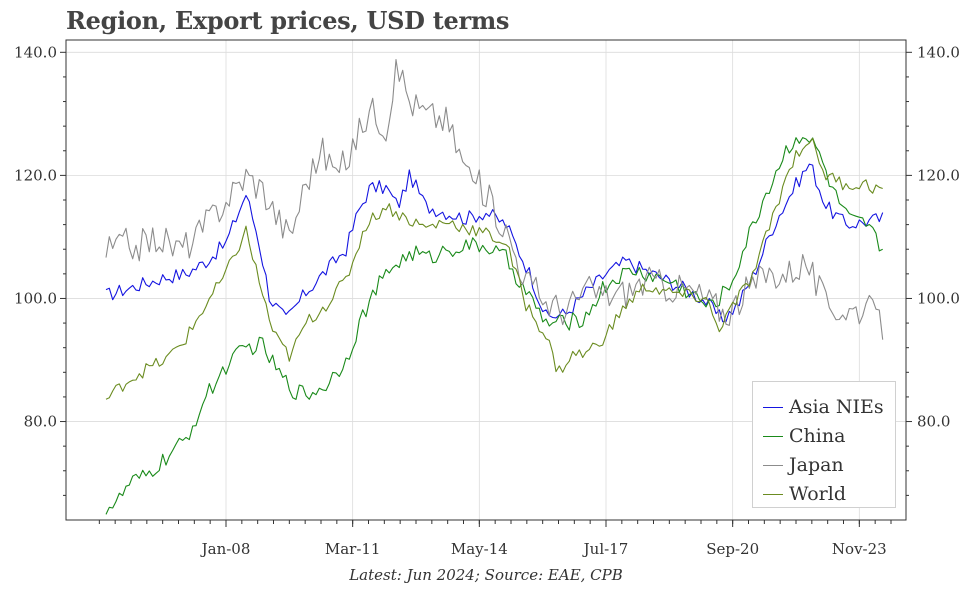  What do you see at coordinates (225, 549) in the screenshot?
I see `x-tick-label: Jan-08` at bounding box center [225, 549].